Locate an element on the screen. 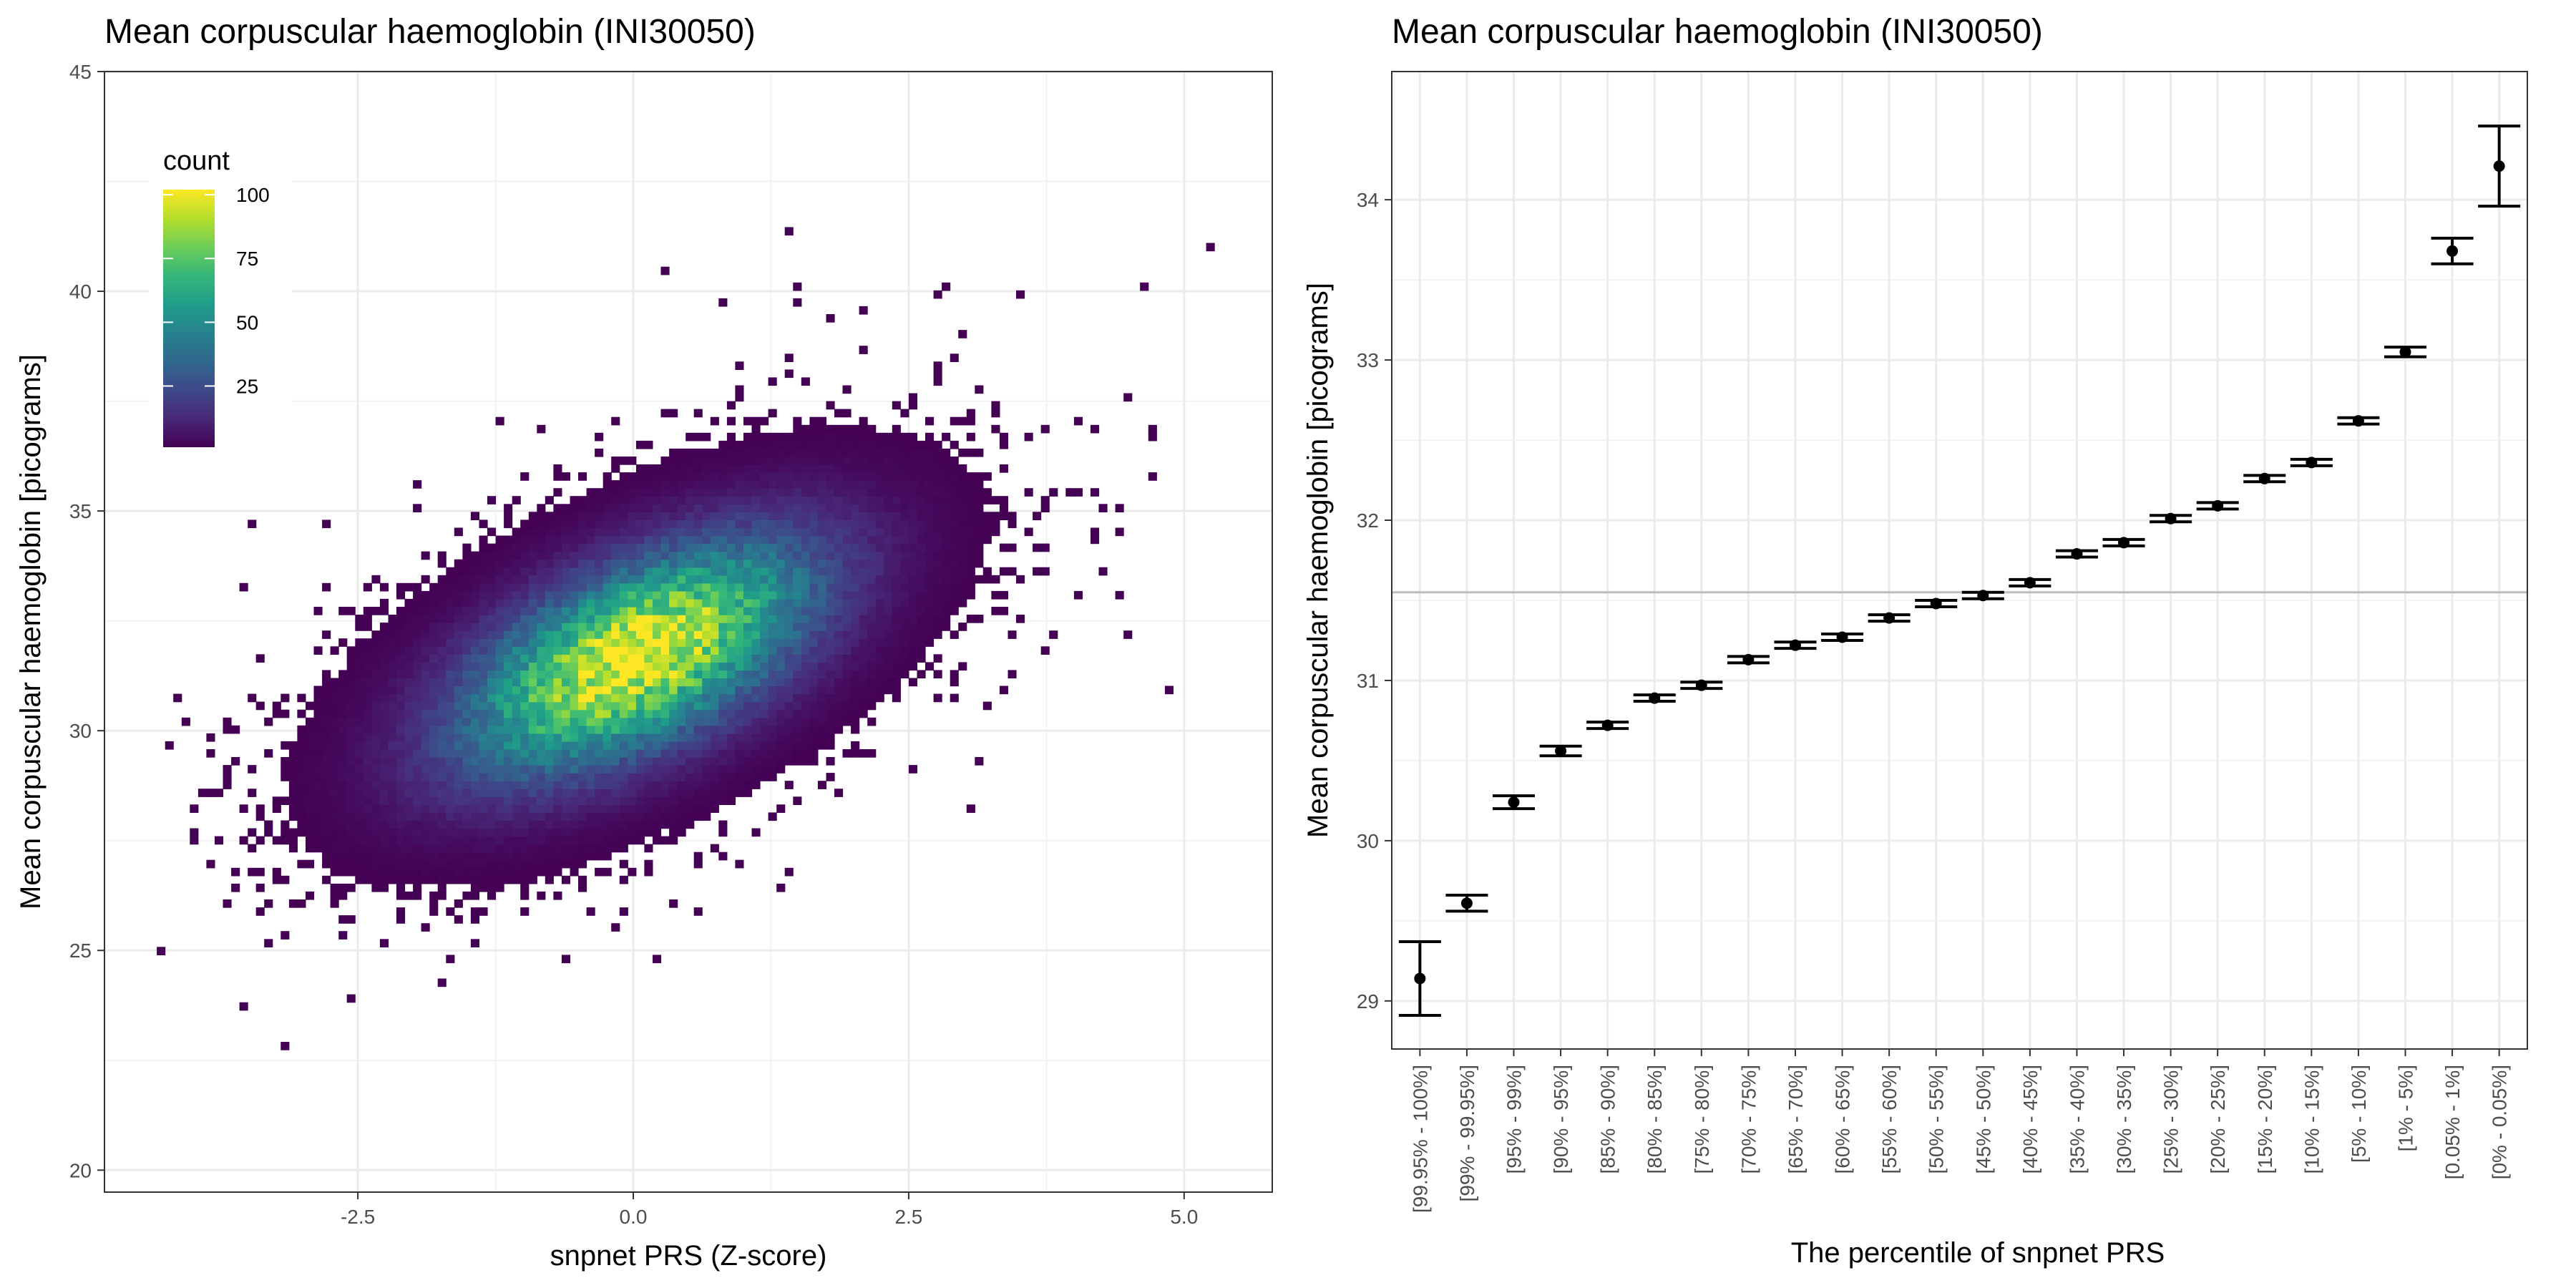 This screenshot has width=2576, height=1288. mean-point is located at coordinates (1936, 603).